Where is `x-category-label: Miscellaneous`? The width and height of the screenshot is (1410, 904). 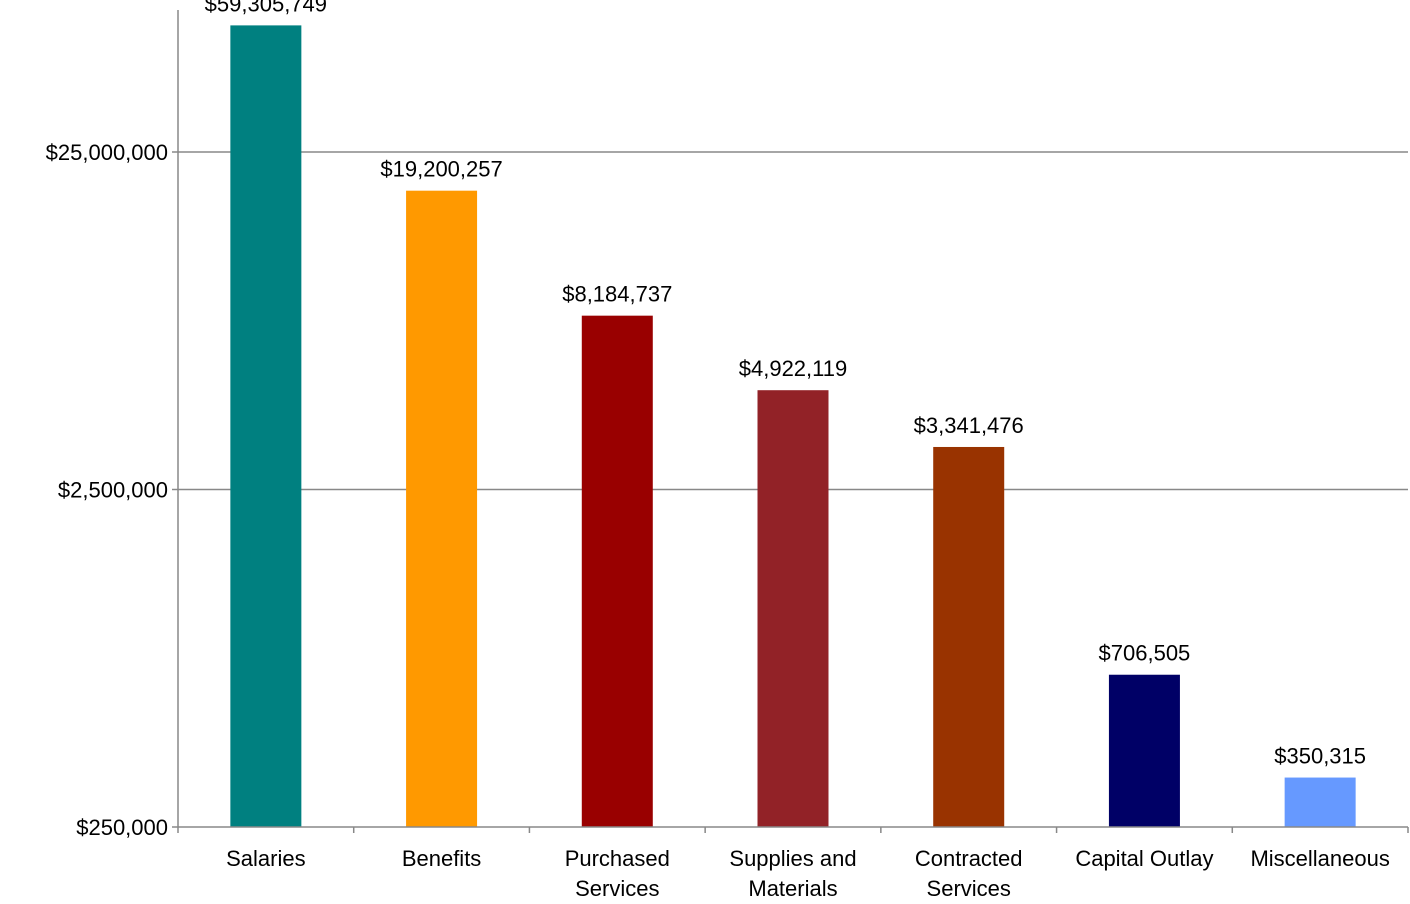
x-category-label: Miscellaneous is located at coordinates (1319, 858).